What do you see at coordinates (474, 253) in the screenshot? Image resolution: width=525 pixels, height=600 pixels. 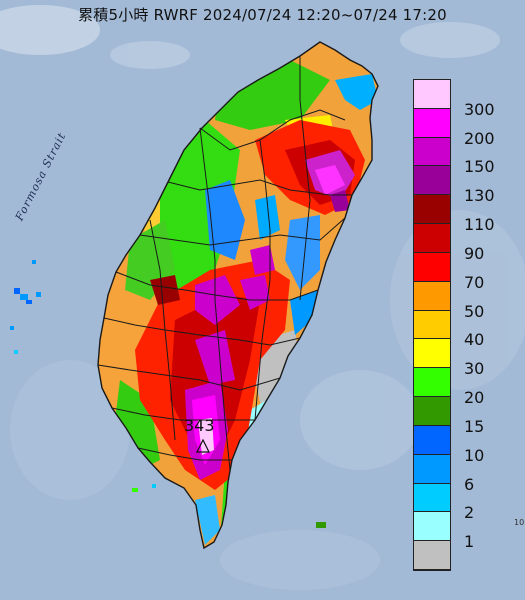 I see `legend-label: 90` at bounding box center [474, 253].